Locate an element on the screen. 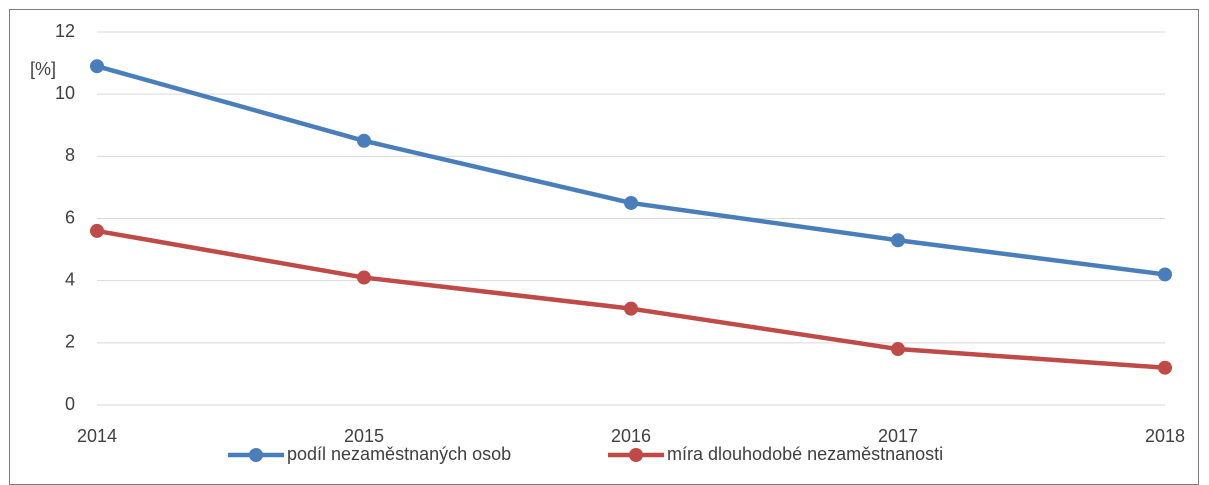  y-tick-label: 6 is located at coordinates (70, 217).